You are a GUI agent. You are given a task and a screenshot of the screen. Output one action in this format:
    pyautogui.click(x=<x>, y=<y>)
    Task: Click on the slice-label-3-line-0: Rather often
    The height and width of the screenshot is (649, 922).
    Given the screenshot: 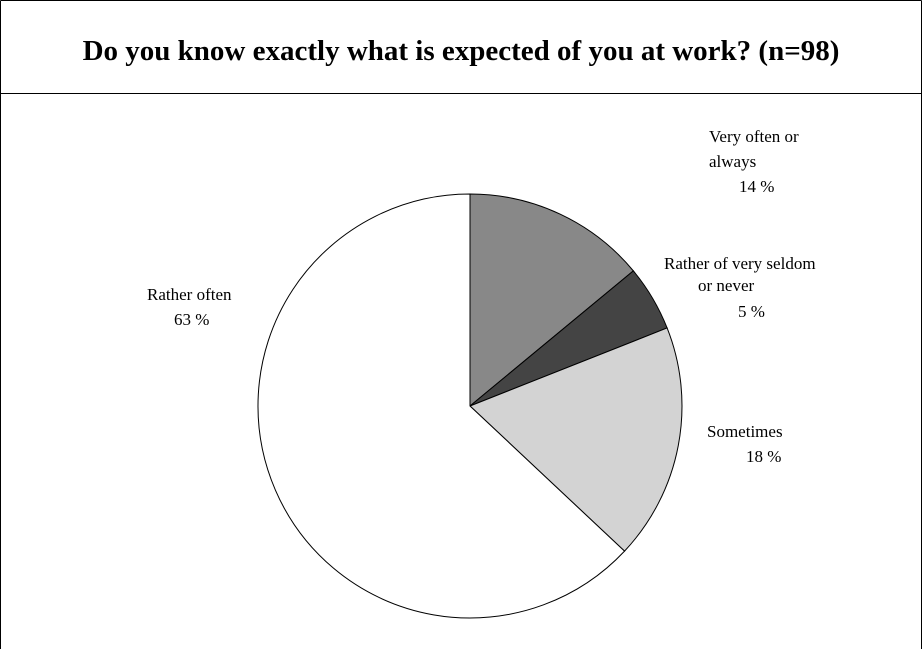 What is the action you would take?
    pyautogui.click(x=189, y=294)
    